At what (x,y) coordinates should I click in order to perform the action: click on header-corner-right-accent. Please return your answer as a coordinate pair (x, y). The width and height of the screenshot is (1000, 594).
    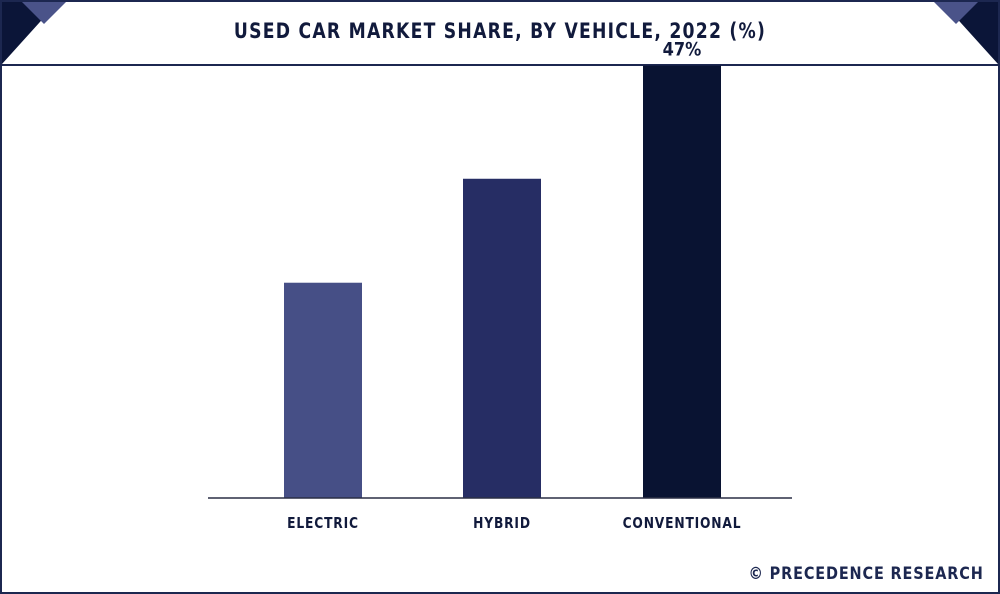
    Looking at the image, I should click on (956, 13).